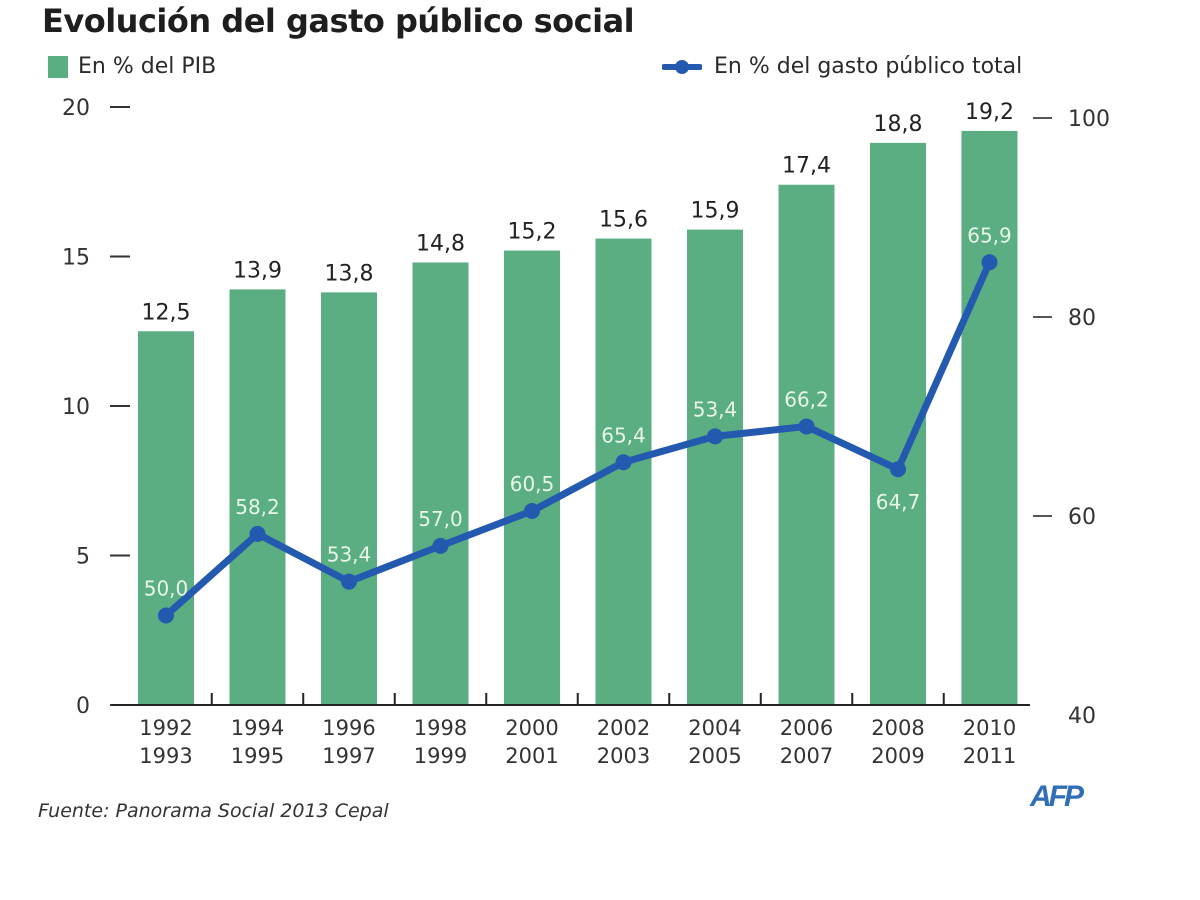  I want to click on legend-item-pib: En % del PIB, so click(132, 66).